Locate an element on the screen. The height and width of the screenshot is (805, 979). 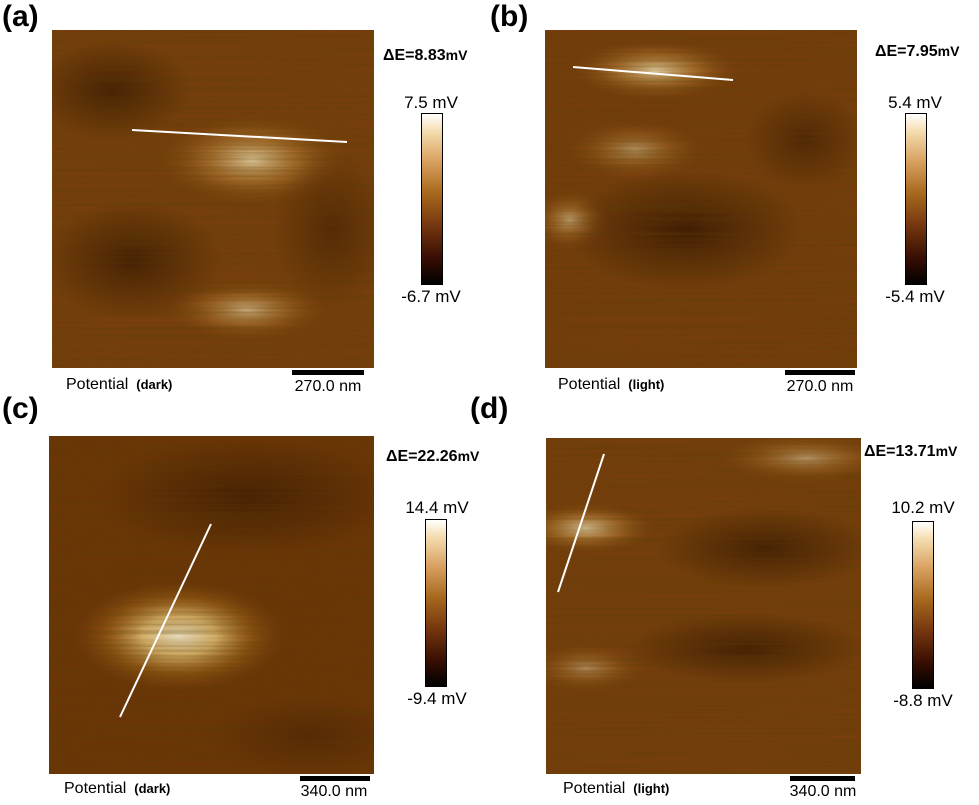
colorbar-max-label: 7.5 mV is located at coordinates (431, 102).